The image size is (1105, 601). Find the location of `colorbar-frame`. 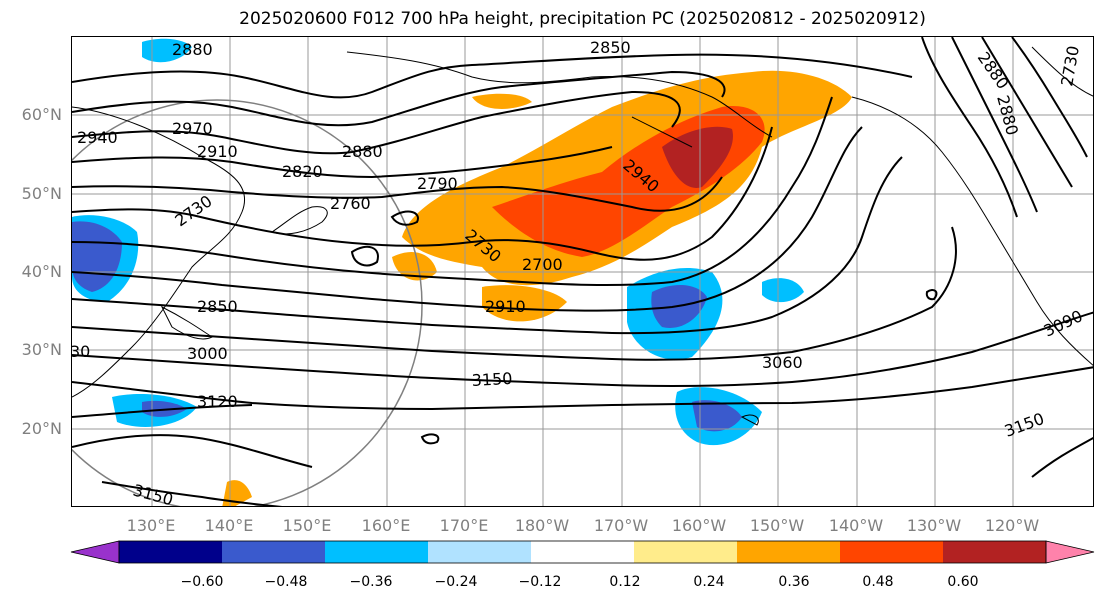

colorbar-frame is located at coordinates (582, 552).